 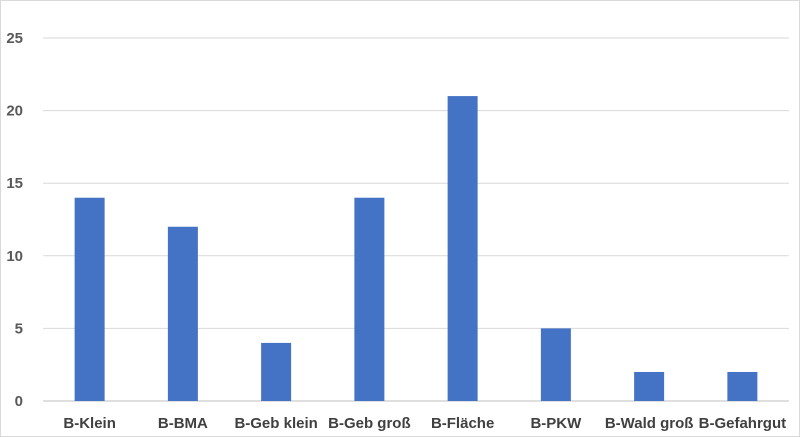 What do you see at coordinates (14, 220) in the screenshot?
I see `y-axis-ticks: 0 5 10 15 20 25` at bounding box center [14, 220].